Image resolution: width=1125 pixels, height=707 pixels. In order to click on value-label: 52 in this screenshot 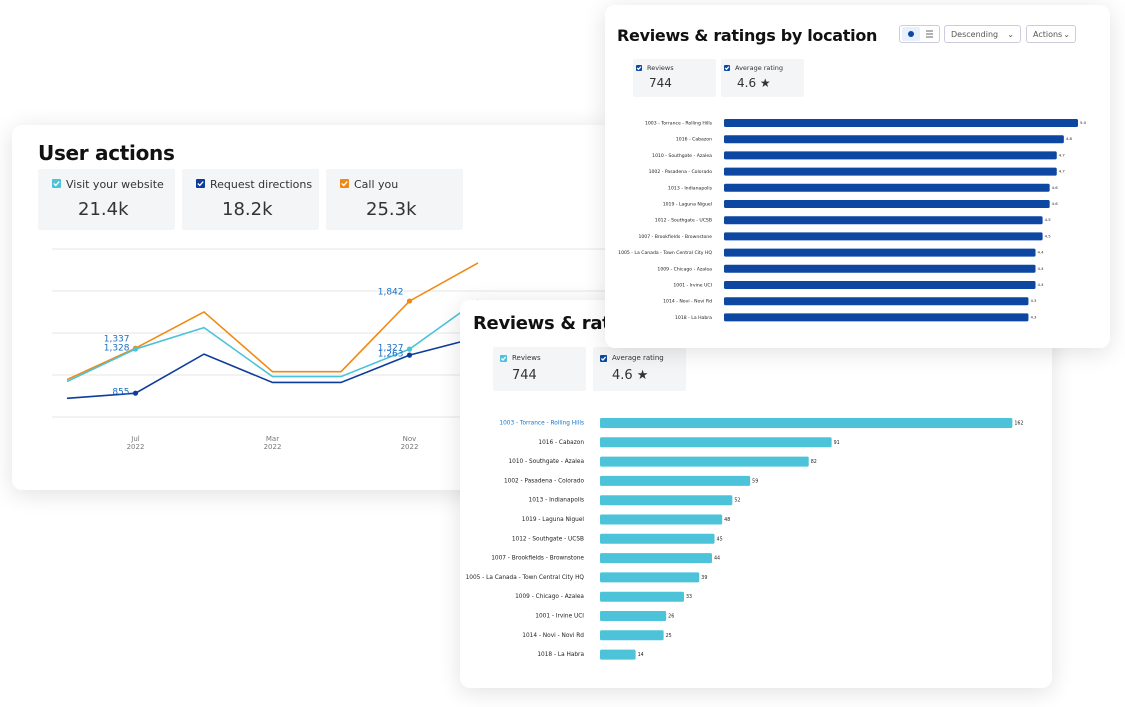, I will do `click(737, 501)`.